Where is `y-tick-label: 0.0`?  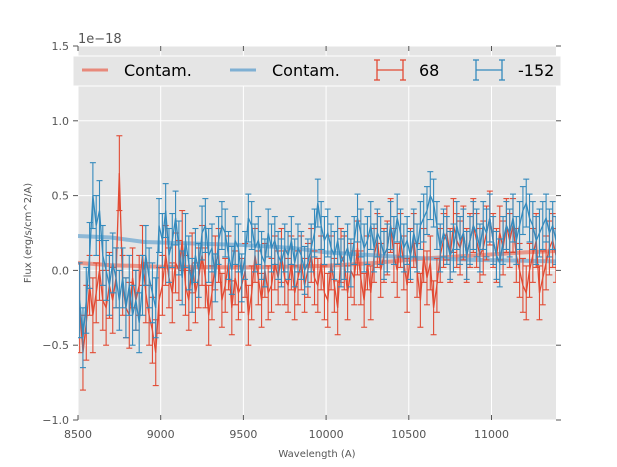
y-tick-label: 0.0 is located at coordinates (61, 270).